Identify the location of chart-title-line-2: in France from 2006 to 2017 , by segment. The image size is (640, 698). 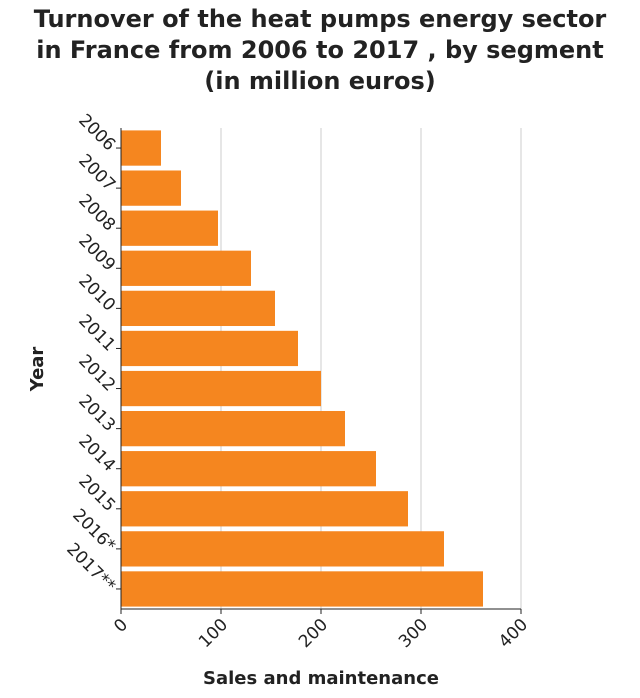
(320, 50).